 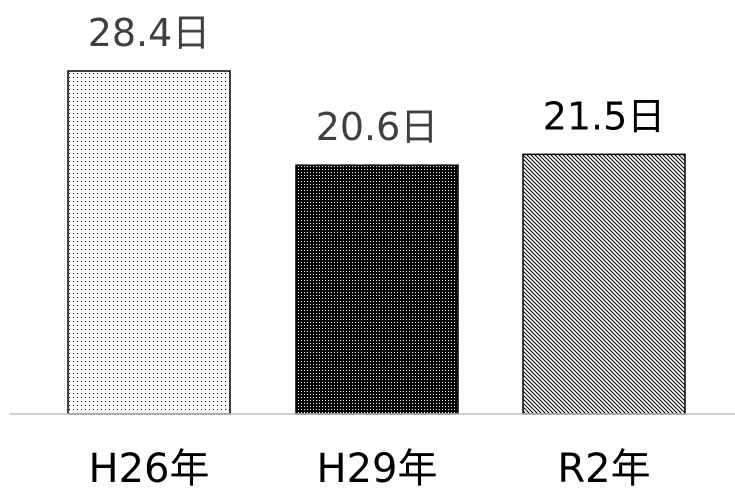 What do you see at coordinates (603, 468) in the screenshot?
I see `tick-label-3: R2年` at bounding box center [603, 468].